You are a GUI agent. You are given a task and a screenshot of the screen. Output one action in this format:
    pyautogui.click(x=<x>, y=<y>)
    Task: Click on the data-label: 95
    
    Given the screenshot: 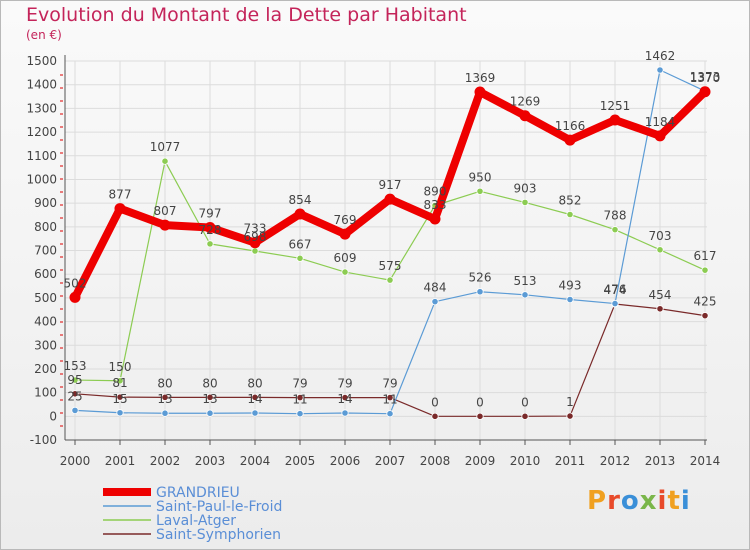 What is the action you would take?
    pyautogui.click(x=74, y=380)
    